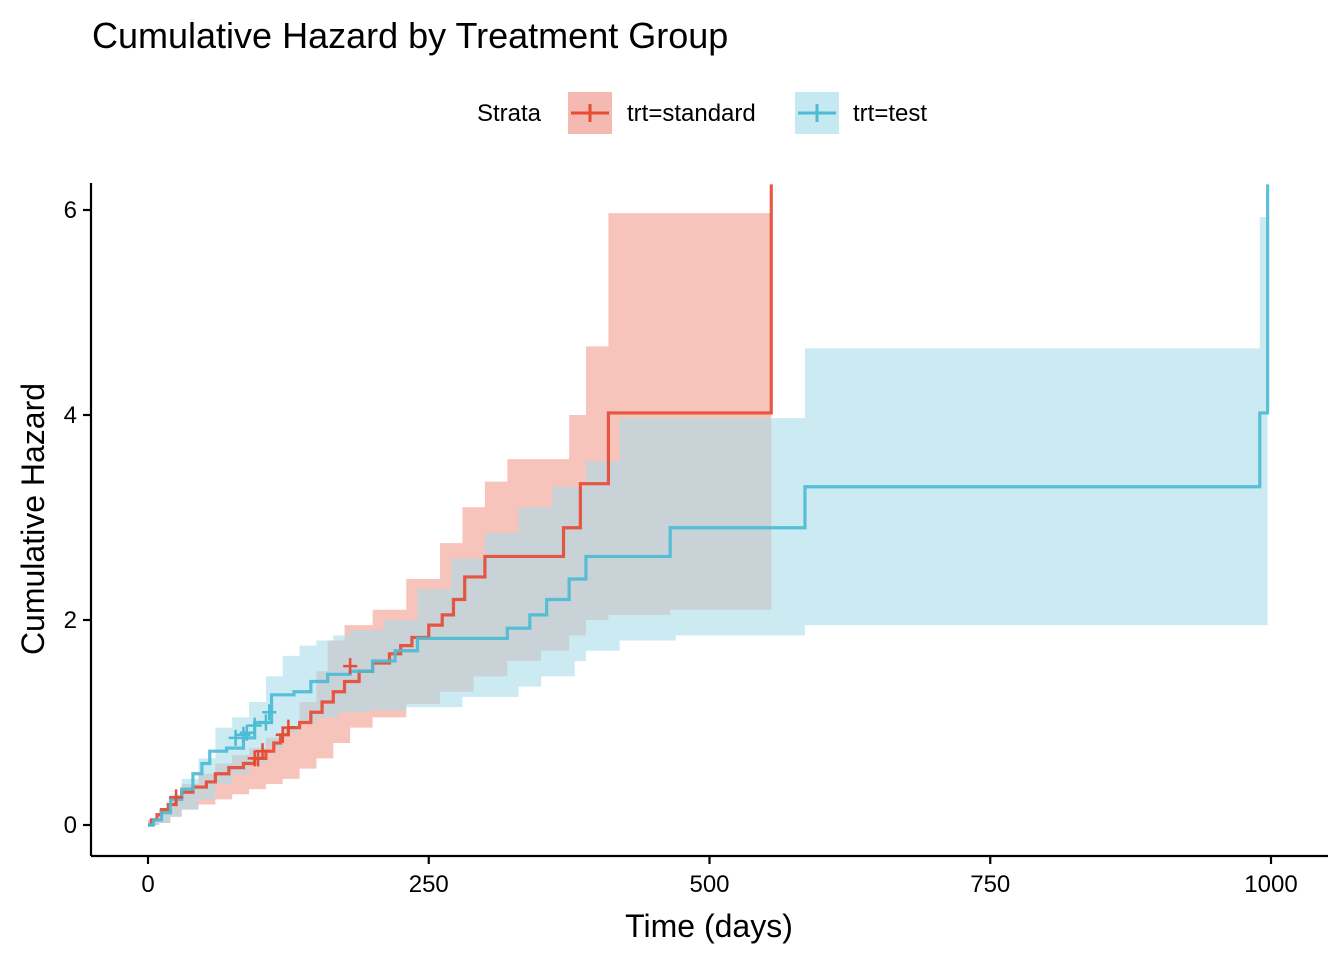  Describe the element at coordinates (410, 35) in the screenshot. I see `chart-title: Cumulative Hazard by Treatment Group` at that location.